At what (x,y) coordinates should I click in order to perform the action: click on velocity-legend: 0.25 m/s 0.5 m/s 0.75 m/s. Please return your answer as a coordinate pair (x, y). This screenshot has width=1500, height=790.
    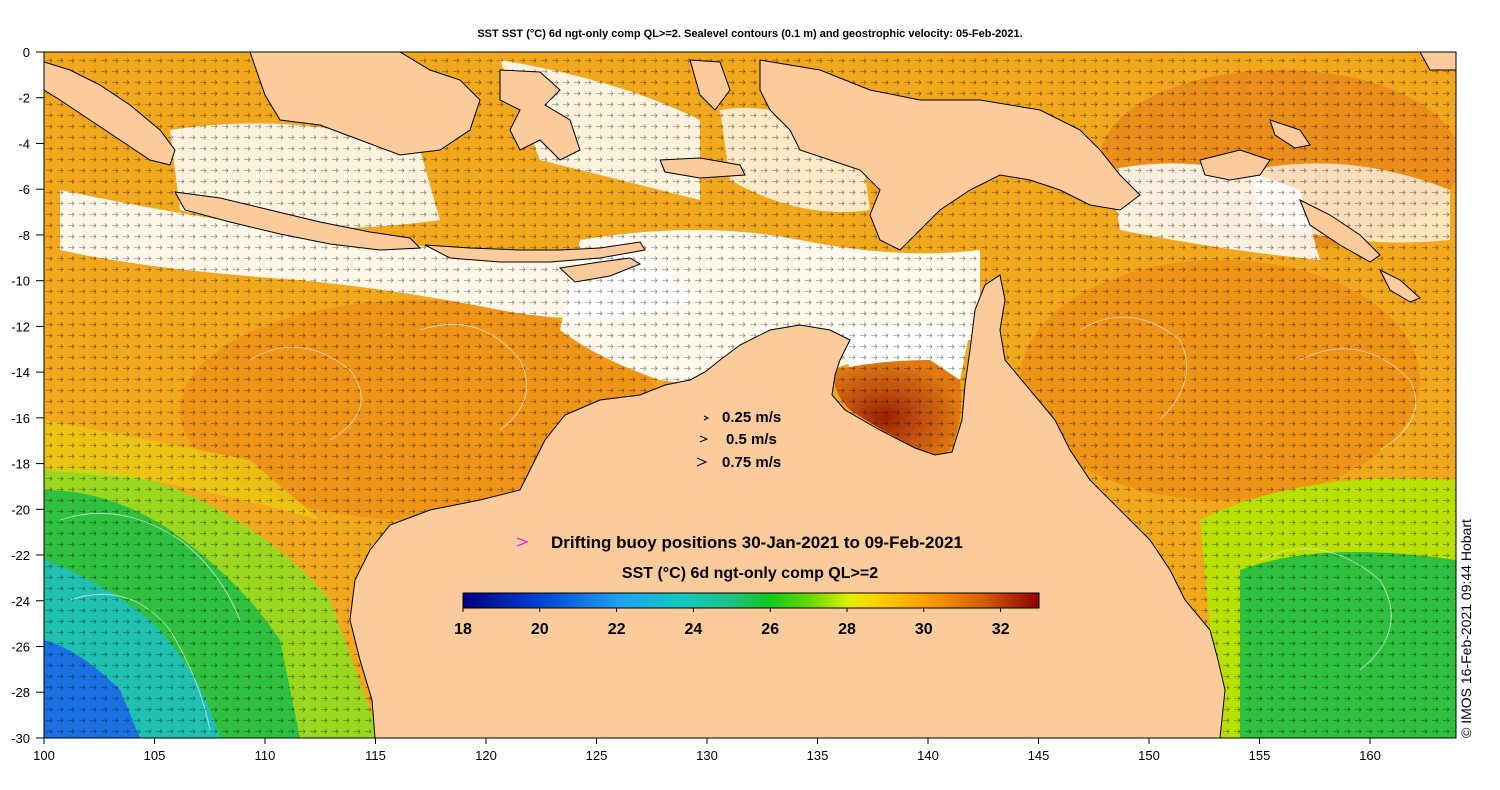
    Looking at the image, I should click on (738, 440).